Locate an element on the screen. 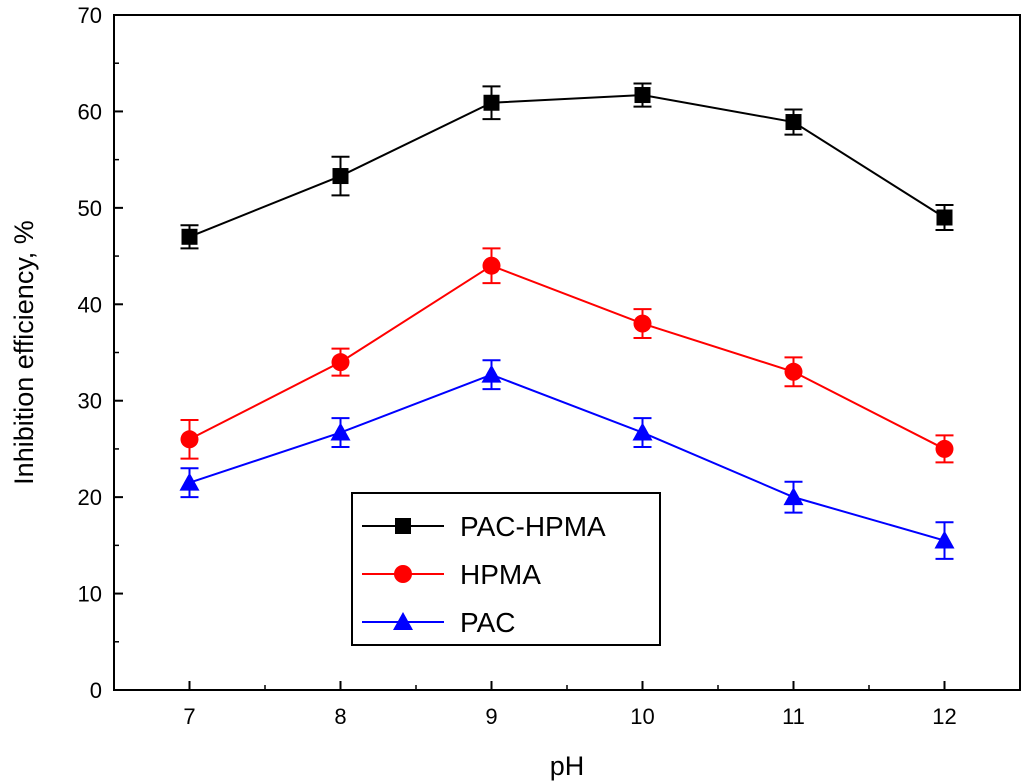 This screenshot has height=781, width=1024. legend-label: PAC-HPMA is located at coordinates (533, 526).